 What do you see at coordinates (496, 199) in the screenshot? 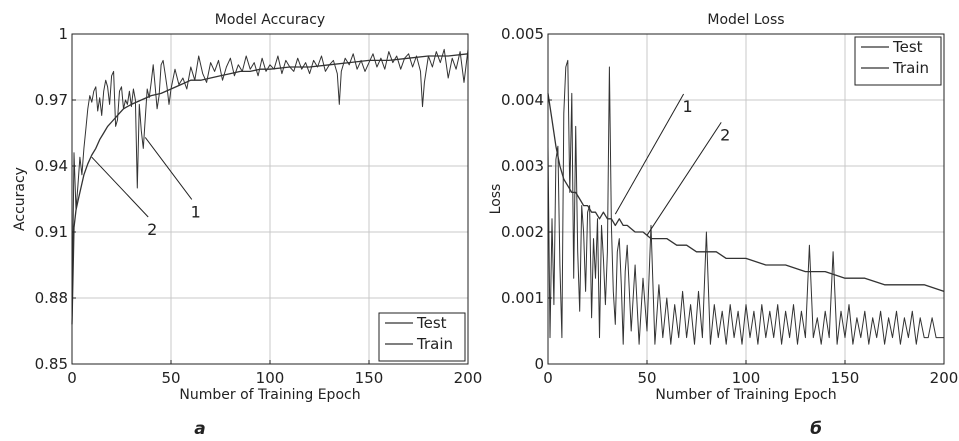
I see `loss-y-axis-label: Loss` at bounding box center [496, 199].